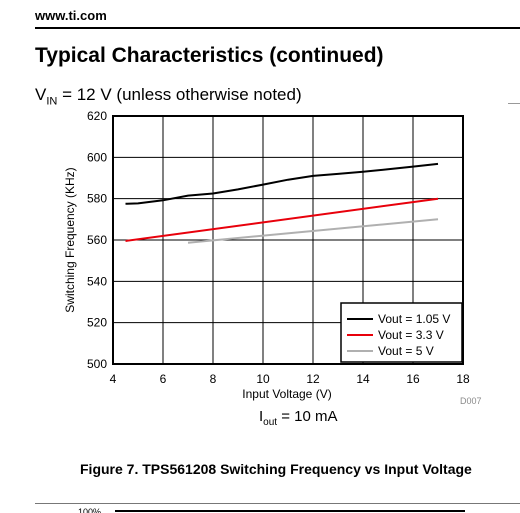  Describe the element at coordinates (411, 335) in the screenshot. I see `legend-label: Vout = 3.3 V` at that location.